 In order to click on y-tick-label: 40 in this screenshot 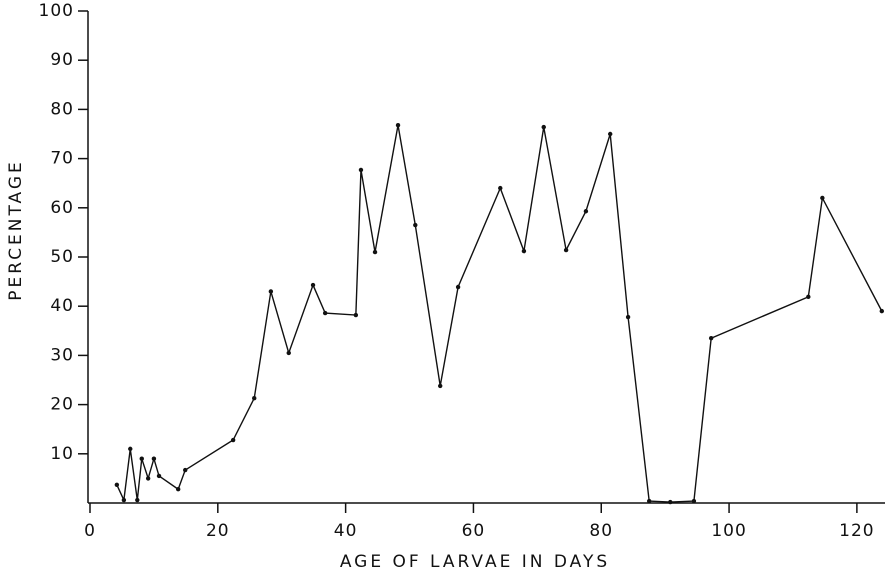, I will do `click(62, 306)`.